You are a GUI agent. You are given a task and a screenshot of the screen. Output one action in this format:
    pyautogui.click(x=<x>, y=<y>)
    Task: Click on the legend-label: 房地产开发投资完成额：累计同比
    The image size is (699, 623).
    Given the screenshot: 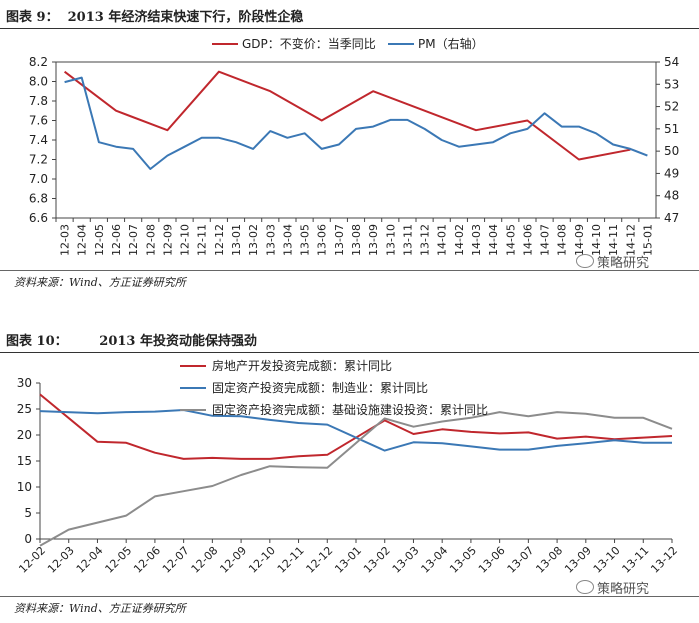 What is the action you would take?
    pyautogui.click(x=302, y=365)
    